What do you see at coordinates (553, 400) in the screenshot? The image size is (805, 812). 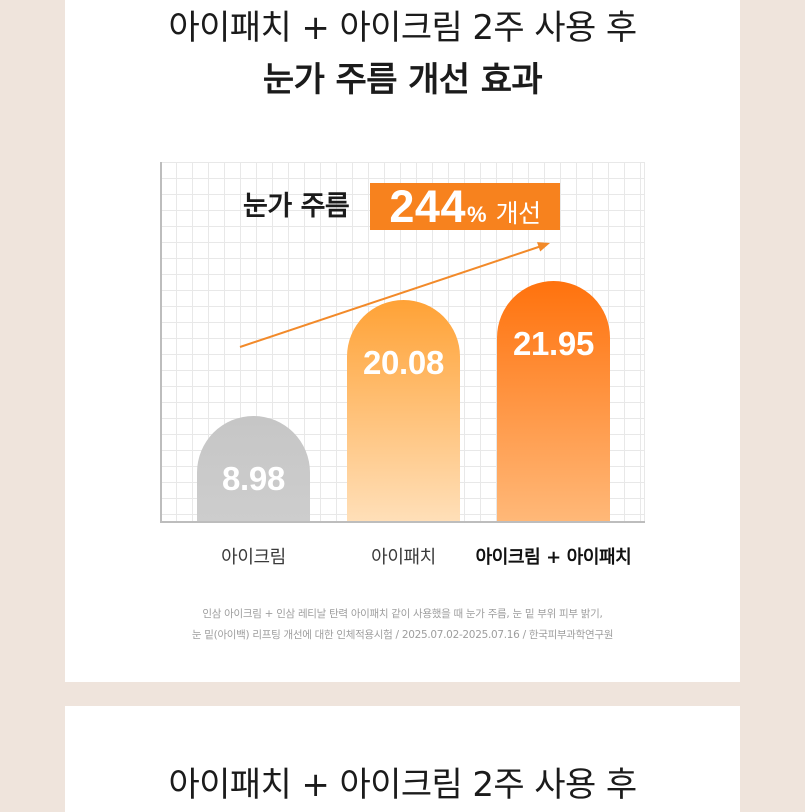 I see `bar-3: 21.95` at bounding box center [553, 400].